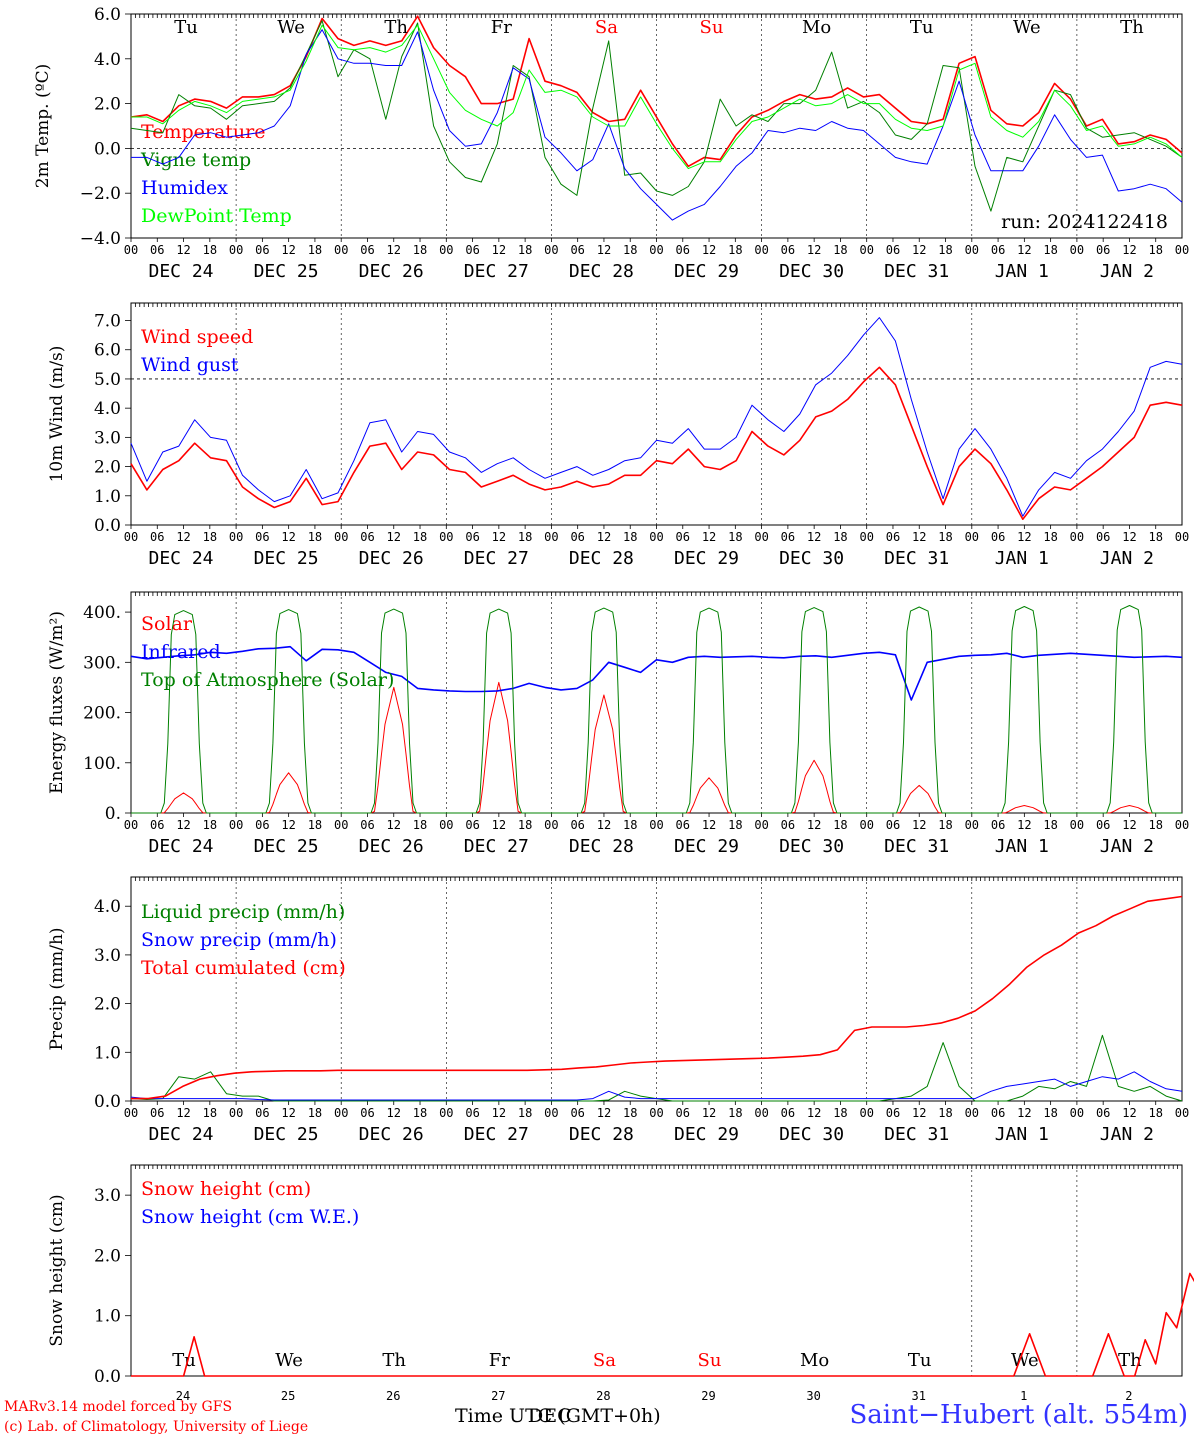  Describe the element at coordinates (811, 558) in the screenshot. I see `x-date-label: DEC 30` at that location.